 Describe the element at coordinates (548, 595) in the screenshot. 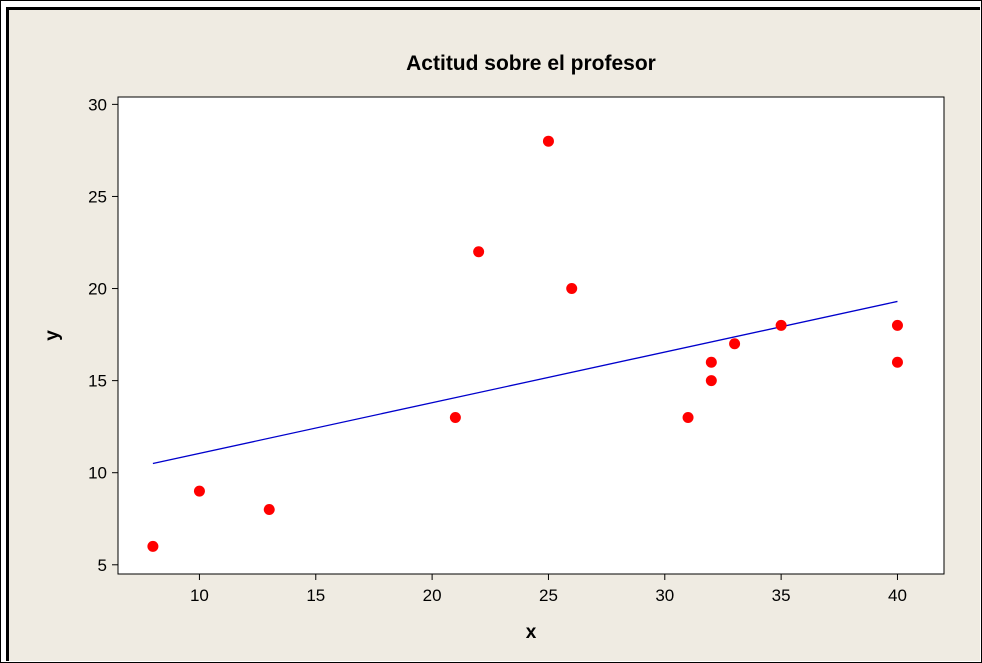

I see `x-tick-label: 25` at that location.